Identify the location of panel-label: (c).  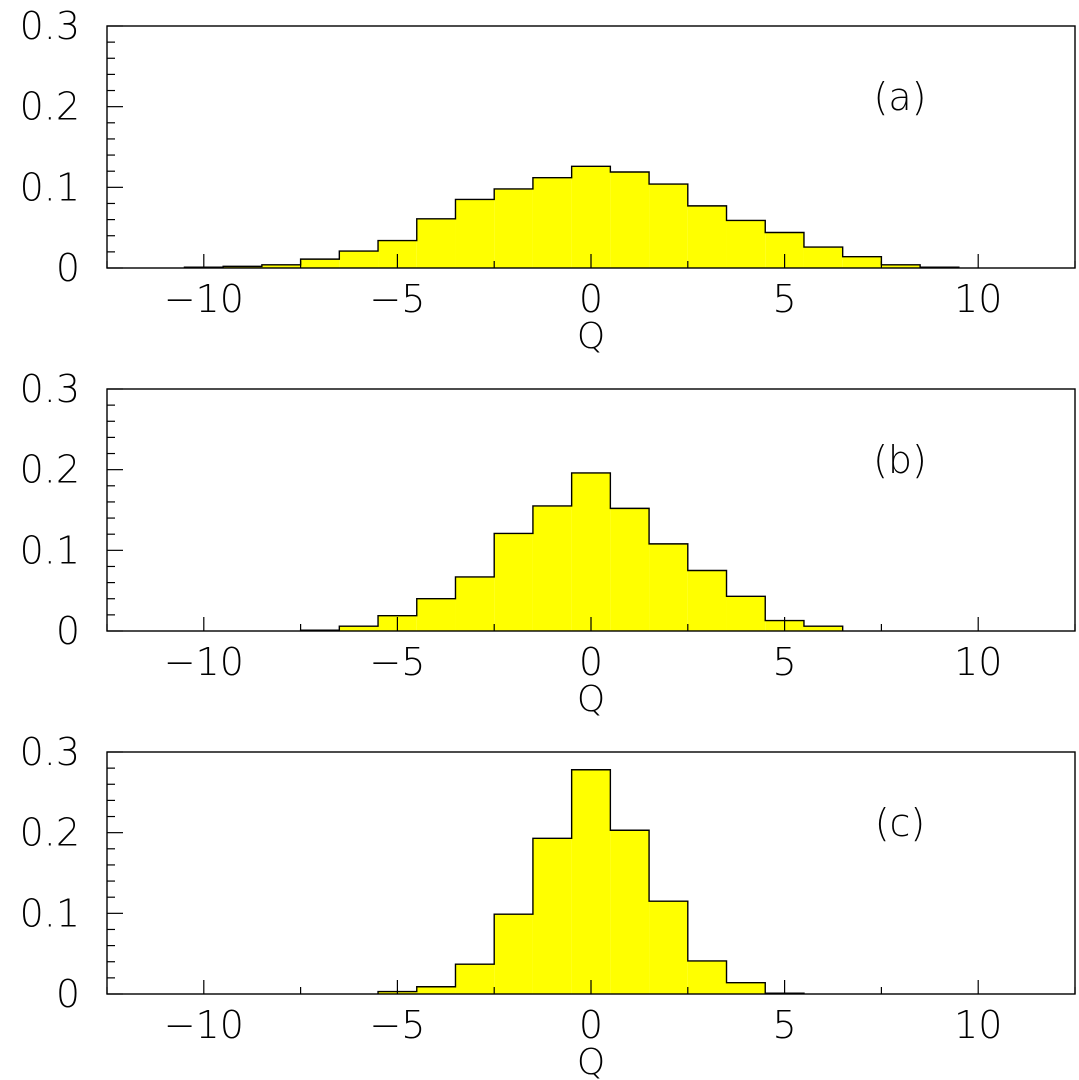
(900, 823).